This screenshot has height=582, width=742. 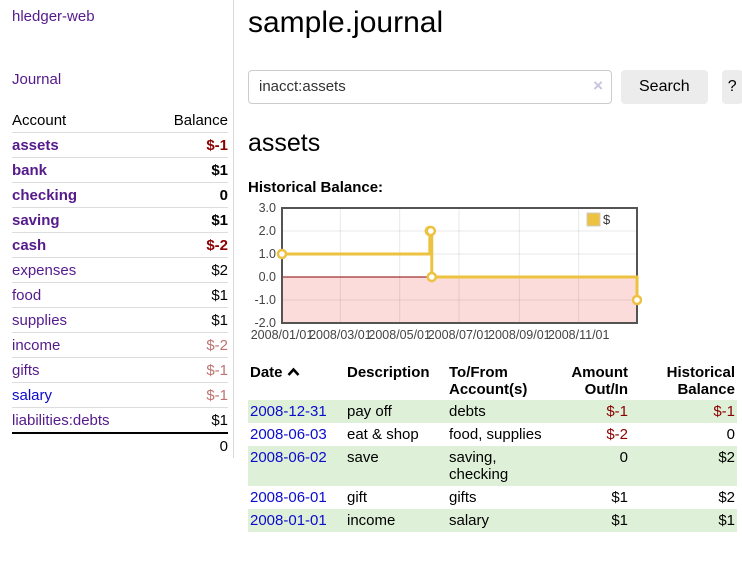 What do you see at coordinates (617, 411) in the screenshot?
I see `transaction-amount: $-1` at bounding box center [617, 411].